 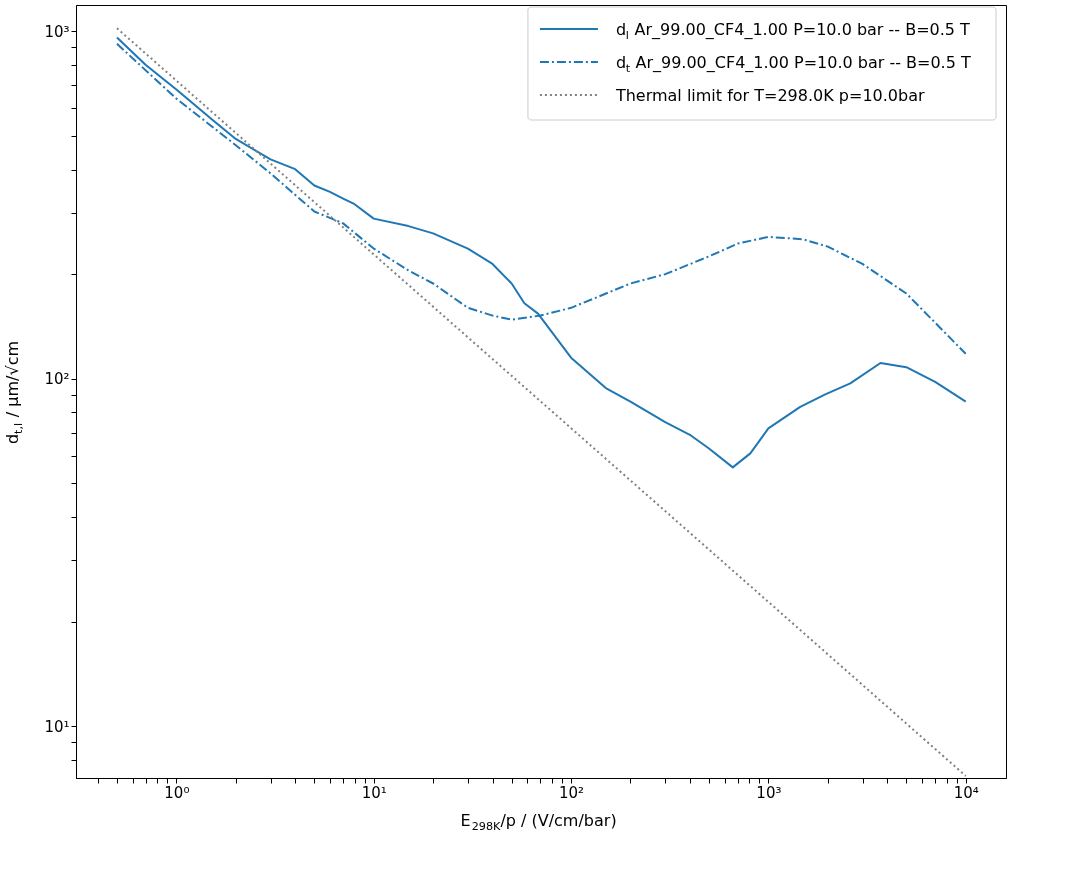 What do you see at coordinates (769, 95) in the screenshot?
I see `legend-label: Thermal limit for T=298.0K p=10.0bar` at bounding box center [769, 95].